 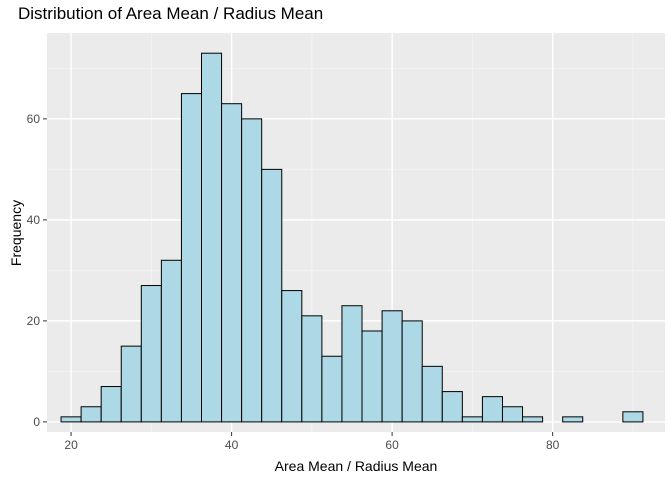 I want to click on y-tick-label: 20, so click(x=34, y=321).